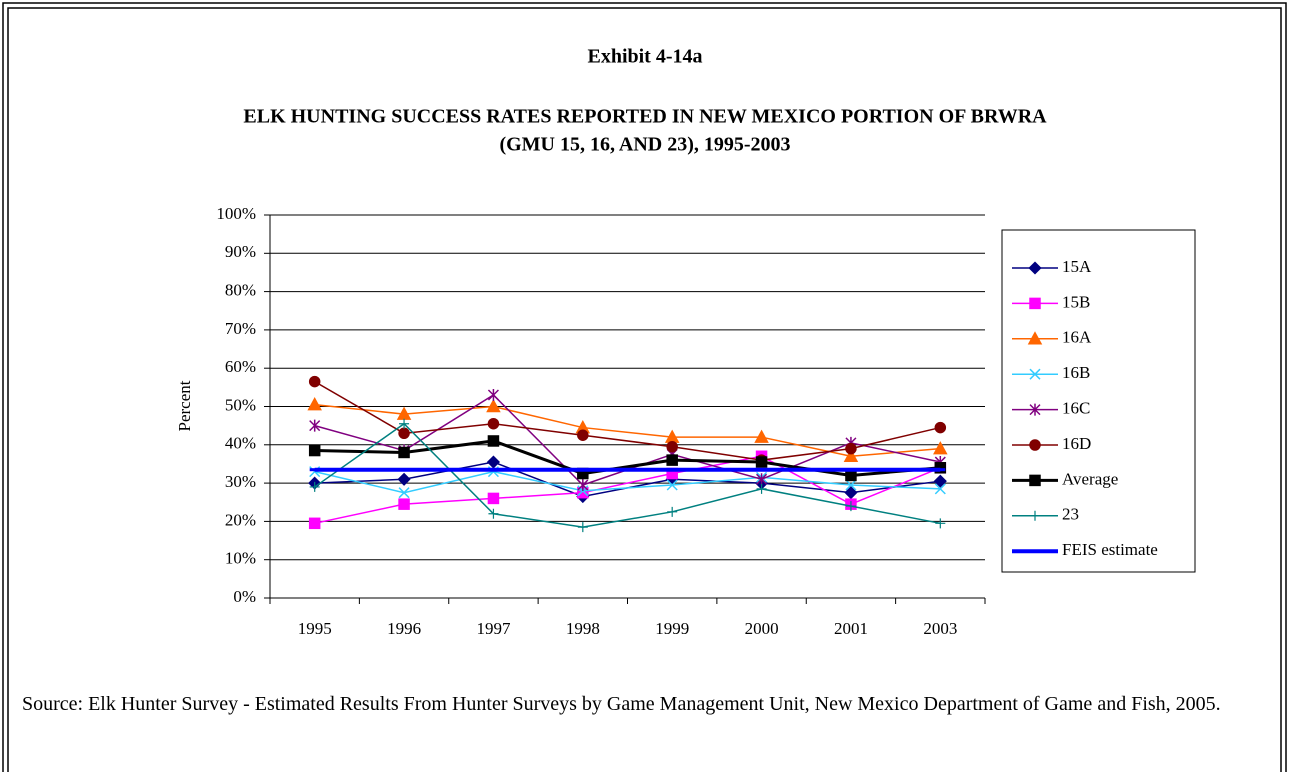 The image size is (1289, 772). Describe the element at coordinates (240, 558) in the screenshot. I see `y-tick-label: 10%` at that location.